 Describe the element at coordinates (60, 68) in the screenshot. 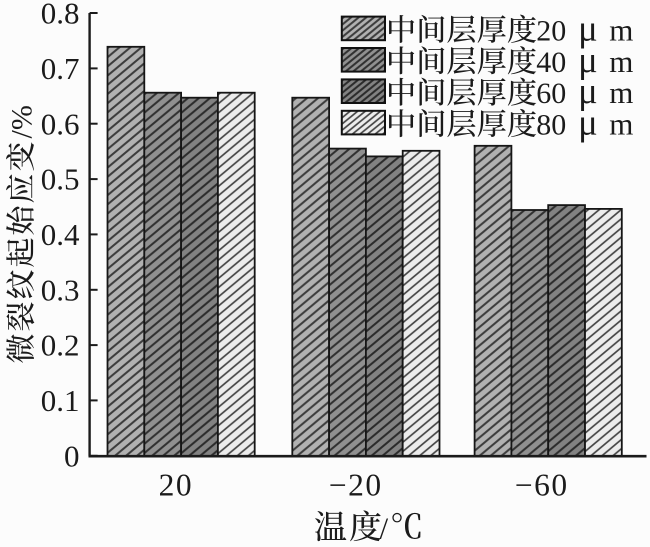

I see `svg-text: 0.7` at that location.